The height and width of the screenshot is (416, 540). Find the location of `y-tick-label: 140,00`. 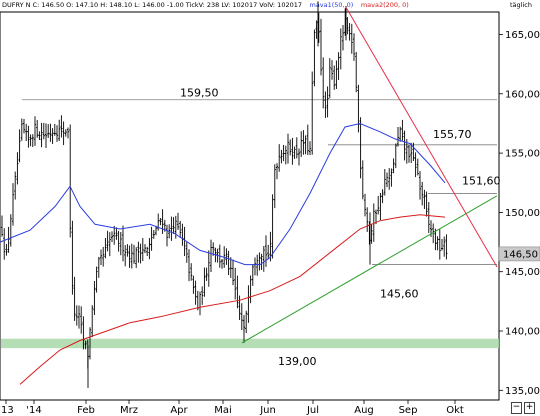

y-tick-label: 140,00 is located at coordinates (522, 332).